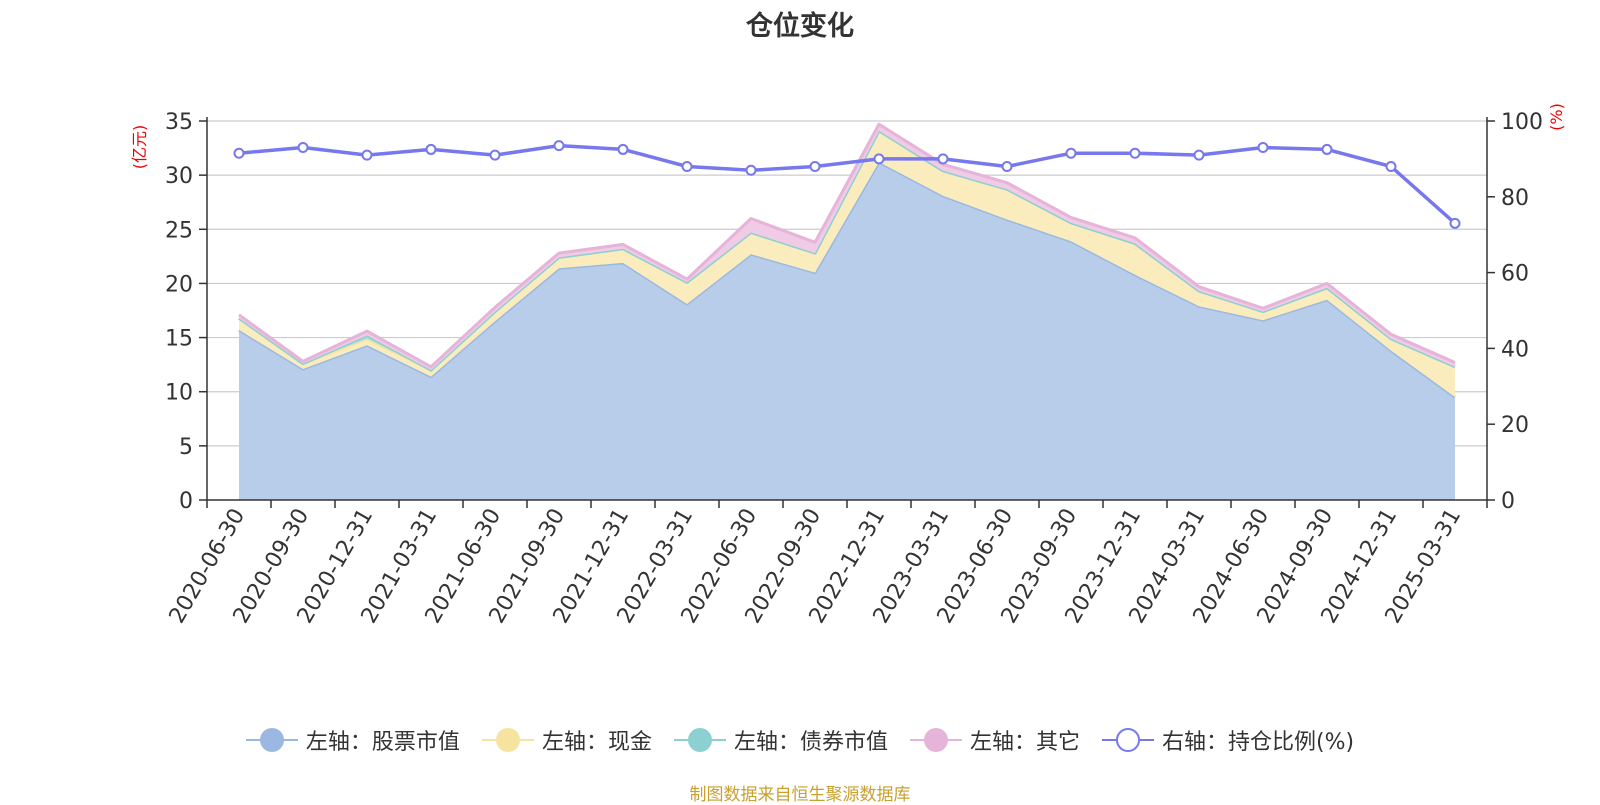 The height and width of the screenshot is (805, 1600). Describe the element at coordinates (186, 447) in the screenshot. I see `left-tick-label: 5` at that location.